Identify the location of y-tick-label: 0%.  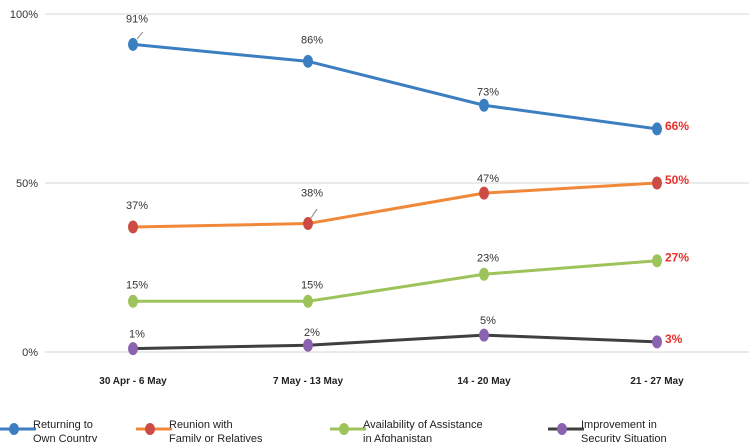
(30, 353).